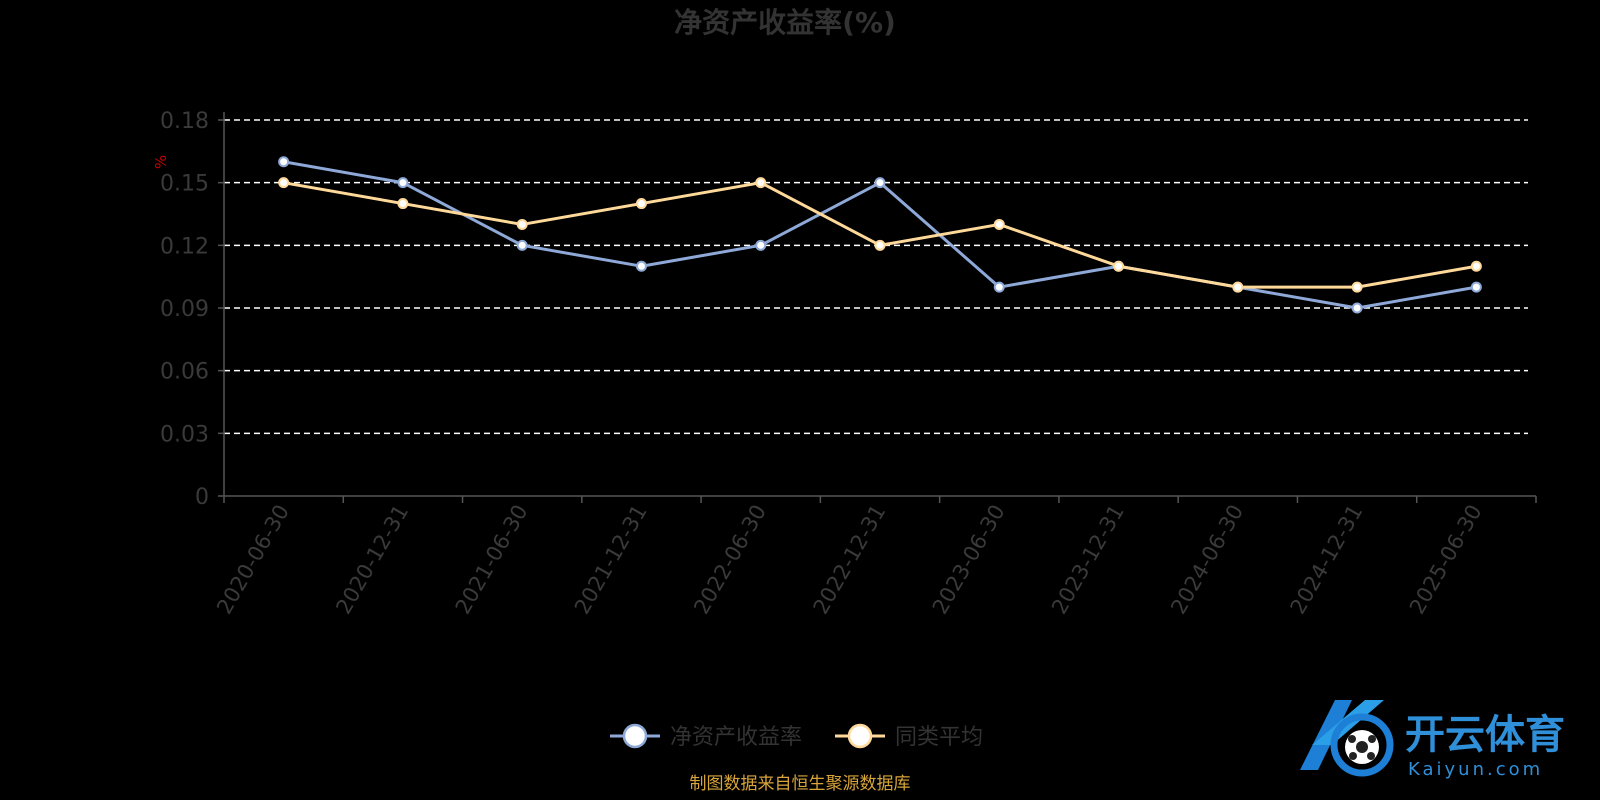 The width and height of the screenshot is (1600, 800). Describe the element at coordinates (161, 162) in the screenshot. I see `y-axis-unit: %` at that location.